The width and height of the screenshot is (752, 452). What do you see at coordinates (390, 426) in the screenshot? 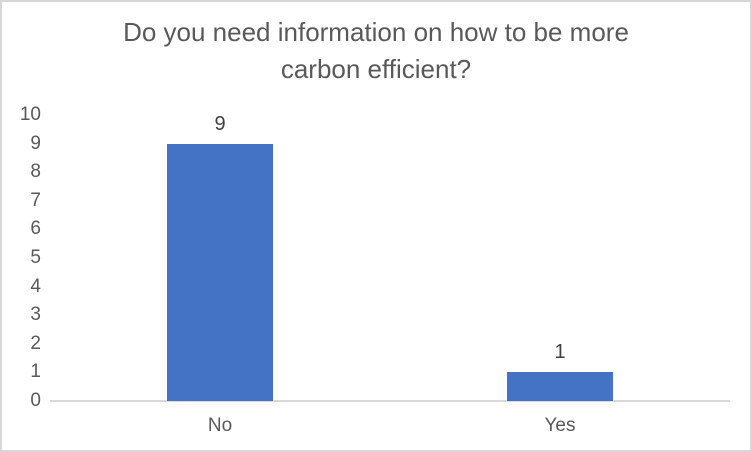
I see `x-axis-labels: No Yes` at bounding box center [390, 426].